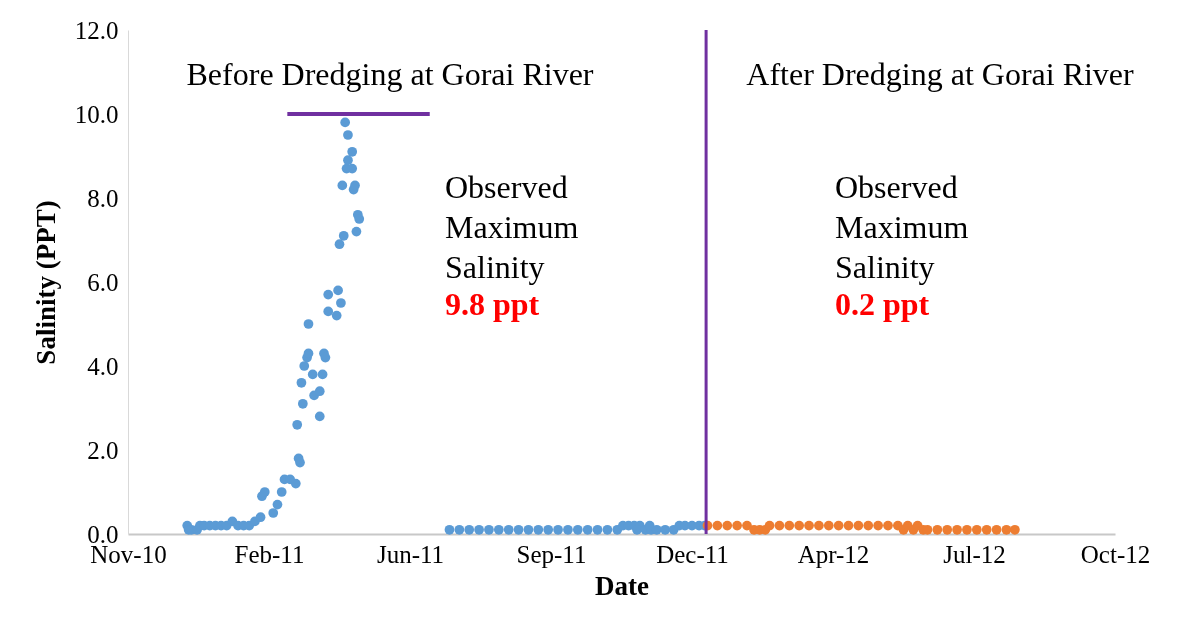 Image resolution: width=1192 pixels, height=625 pixels. I want to click on annotation: 9.8 ppt, so click(492, 304).